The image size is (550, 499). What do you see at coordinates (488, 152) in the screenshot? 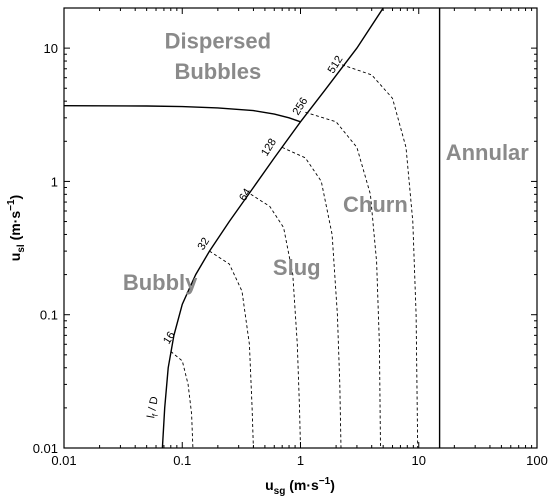
I see `region-label-annular: Annular` at bounding box center [488, 152].